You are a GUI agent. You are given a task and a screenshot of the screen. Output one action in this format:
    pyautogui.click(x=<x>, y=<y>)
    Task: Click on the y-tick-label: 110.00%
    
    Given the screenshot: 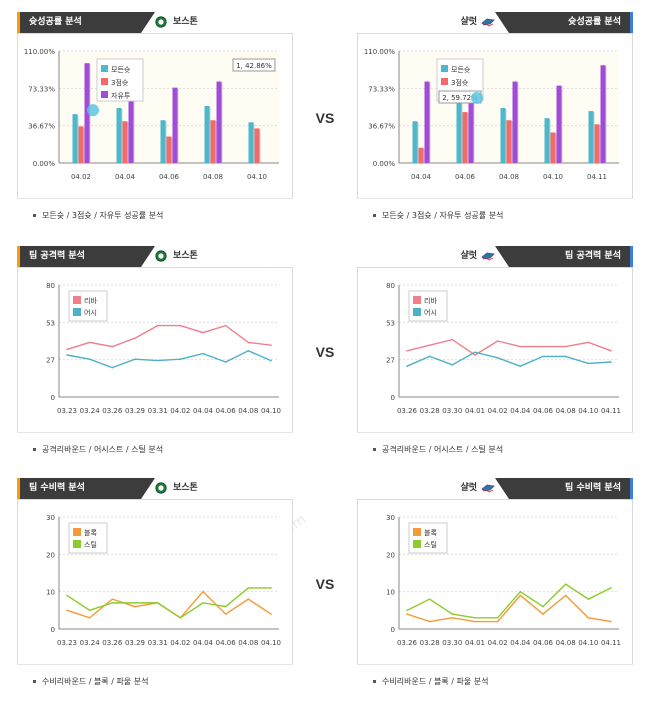 What is the action you would take?
    pyautogui.click(x=379, y=52)
    